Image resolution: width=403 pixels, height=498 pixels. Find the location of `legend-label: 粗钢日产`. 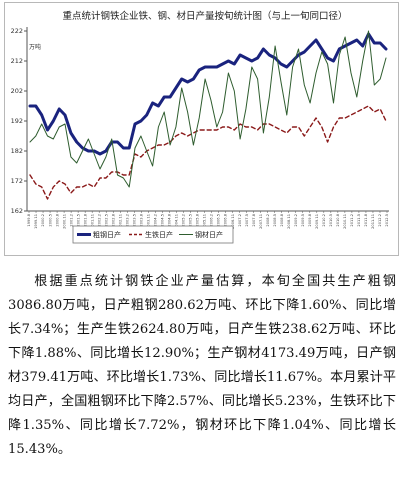

legend-label: 粗钢日产 is located at coordinates (107, 234).